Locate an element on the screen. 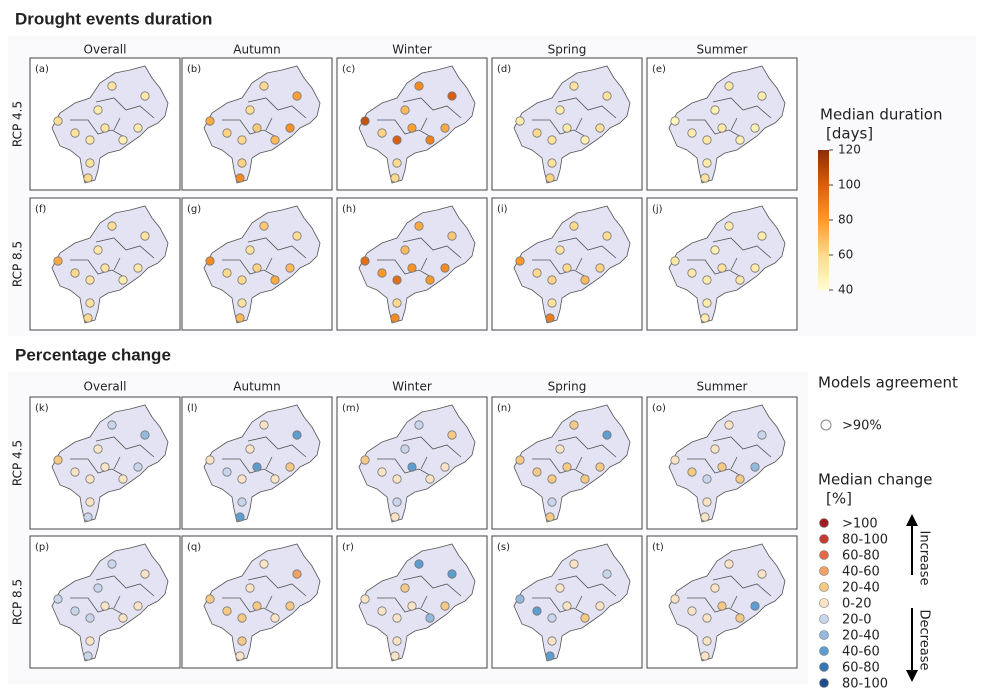 This screenshot has height=691, width=986. map: (i) is located at coordinates (564, 264).